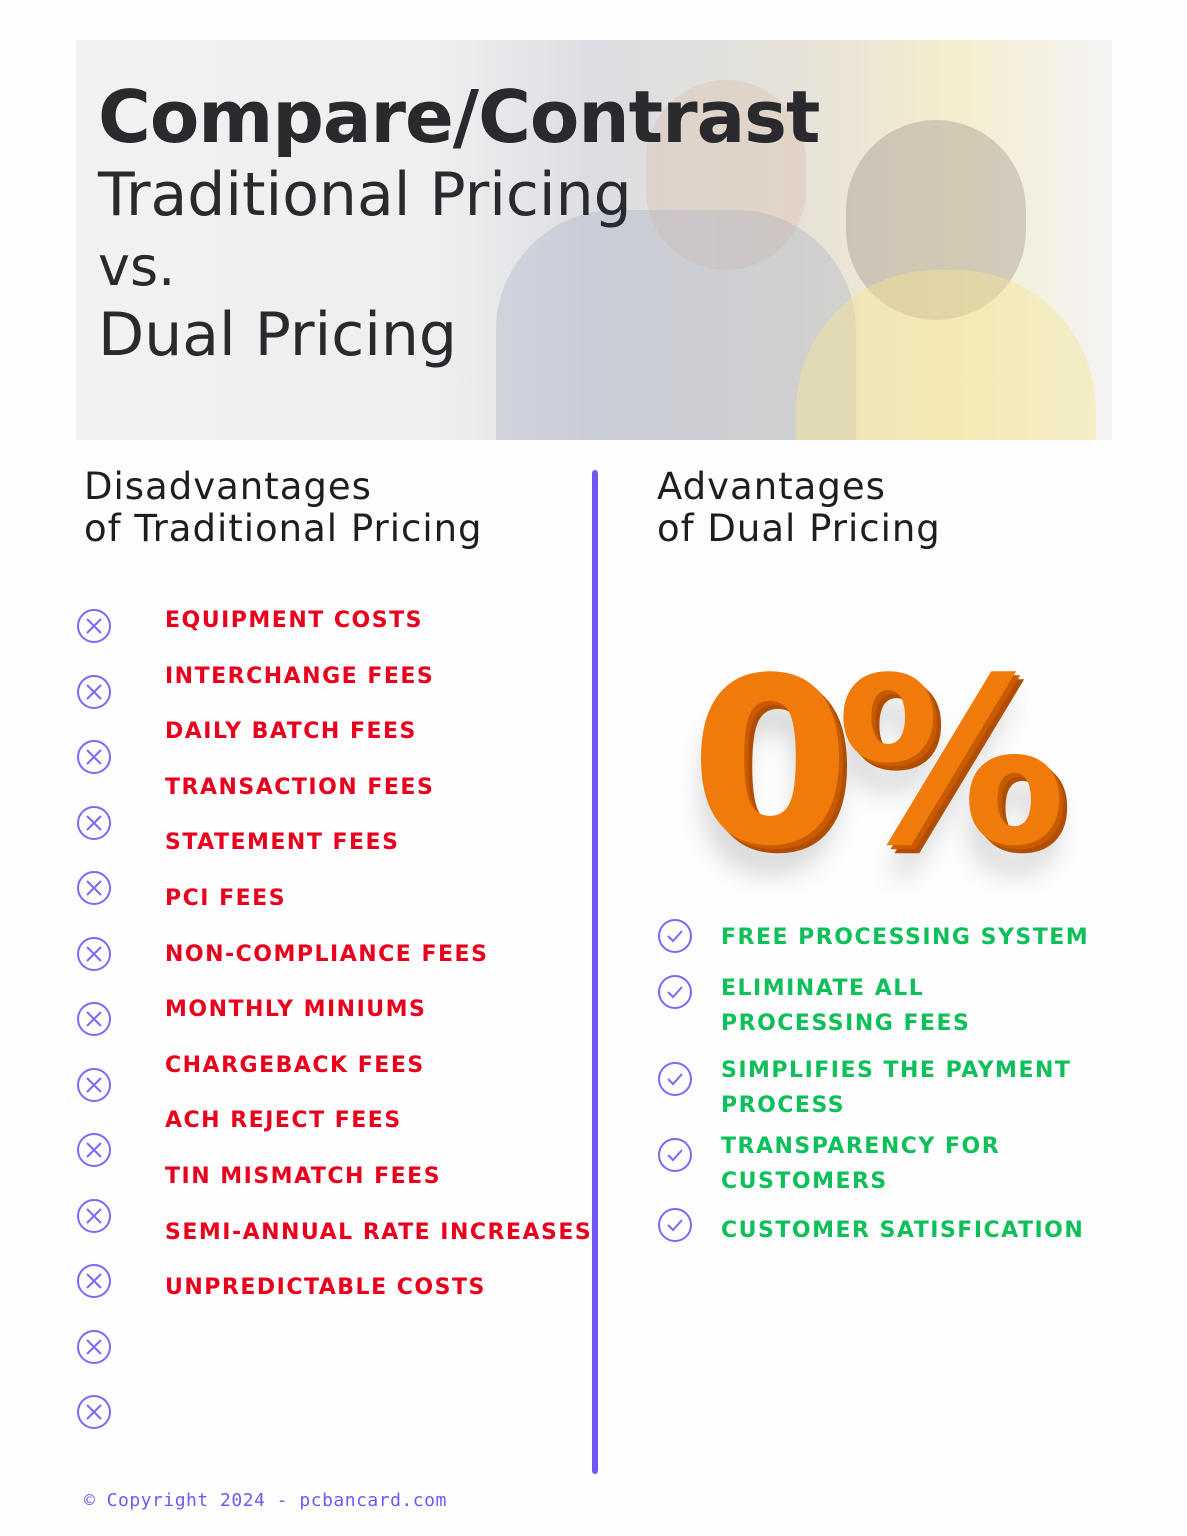 The height and width of the screenshot is (1536, 1187). What do you see at coordinates (676, 325) in the screenshot?
I see `photo-shirt-plaid` at bounding box center [676, 325].